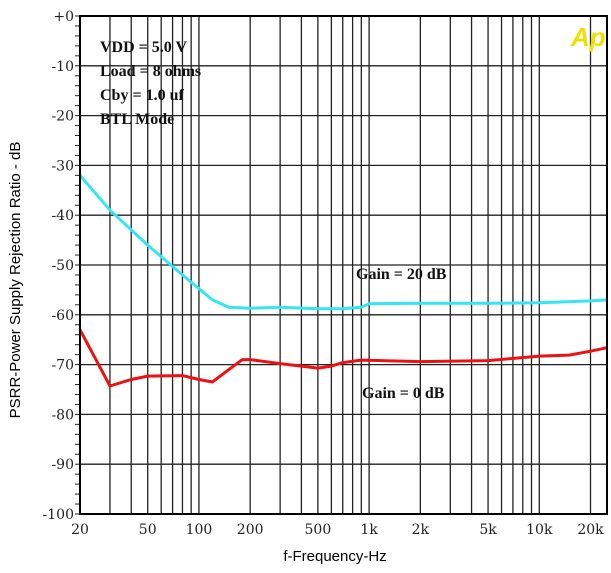  Describe the element at coordinates (15, 280) in the screenshot. I see `y-axis-label: PSRR-Power Supply Rejection Ratio - dB` at that location.